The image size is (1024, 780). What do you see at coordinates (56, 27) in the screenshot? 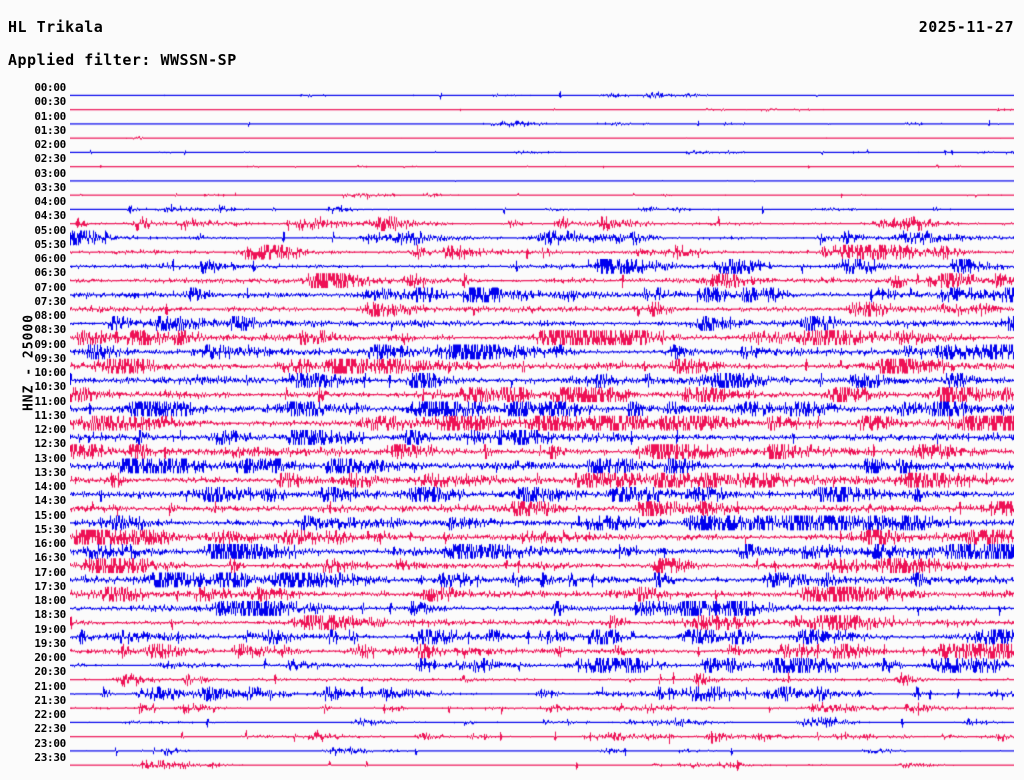
I see `page-title: HL Trikala` at bounding box center [56, 27].